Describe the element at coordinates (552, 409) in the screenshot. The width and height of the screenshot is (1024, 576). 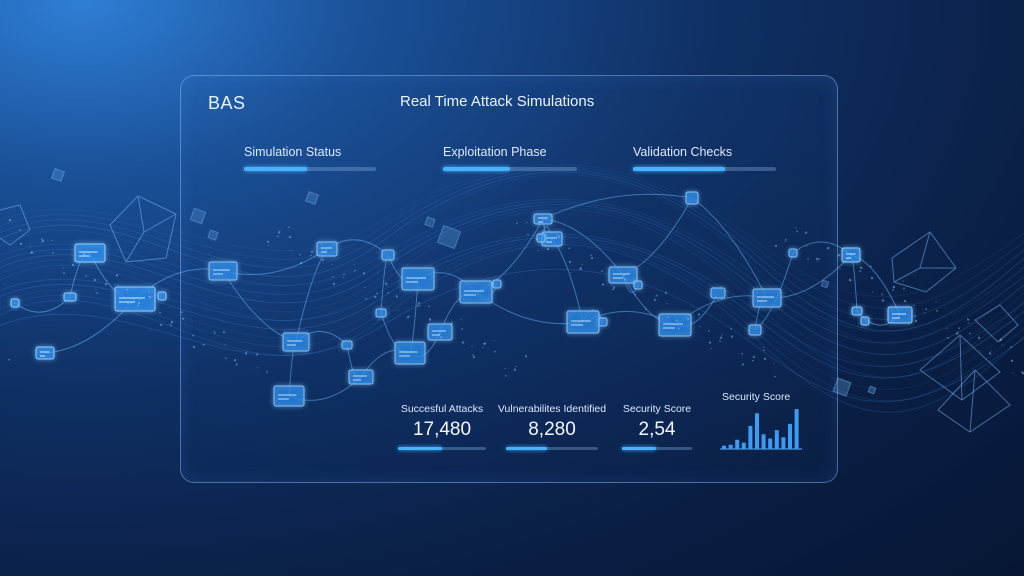
I see `metric-vulnerabilities-label: Vulnerabilites Identified` at that location.